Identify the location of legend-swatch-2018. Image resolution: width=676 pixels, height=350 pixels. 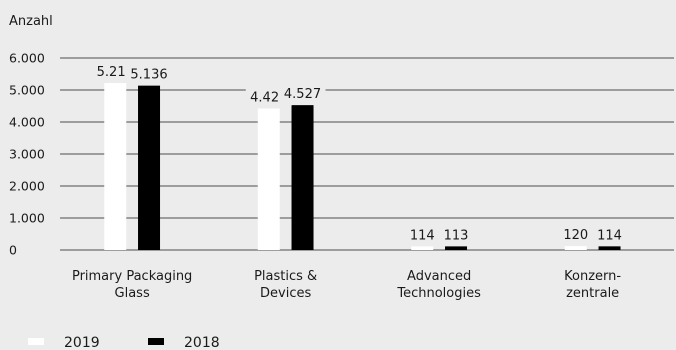
(156, 341).